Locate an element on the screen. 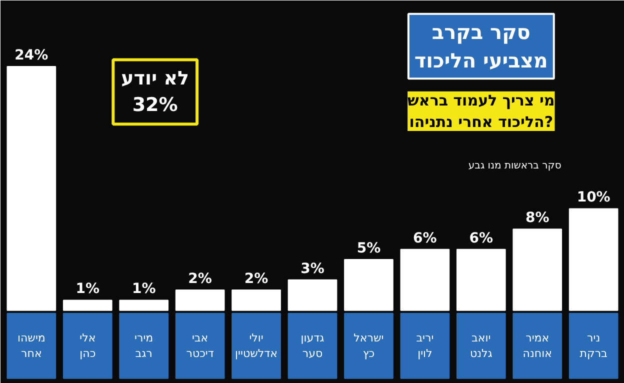 Image resolution: width=624 pixels, height=383 pixels. data-label: 5% is located at coordinates (368, 248).